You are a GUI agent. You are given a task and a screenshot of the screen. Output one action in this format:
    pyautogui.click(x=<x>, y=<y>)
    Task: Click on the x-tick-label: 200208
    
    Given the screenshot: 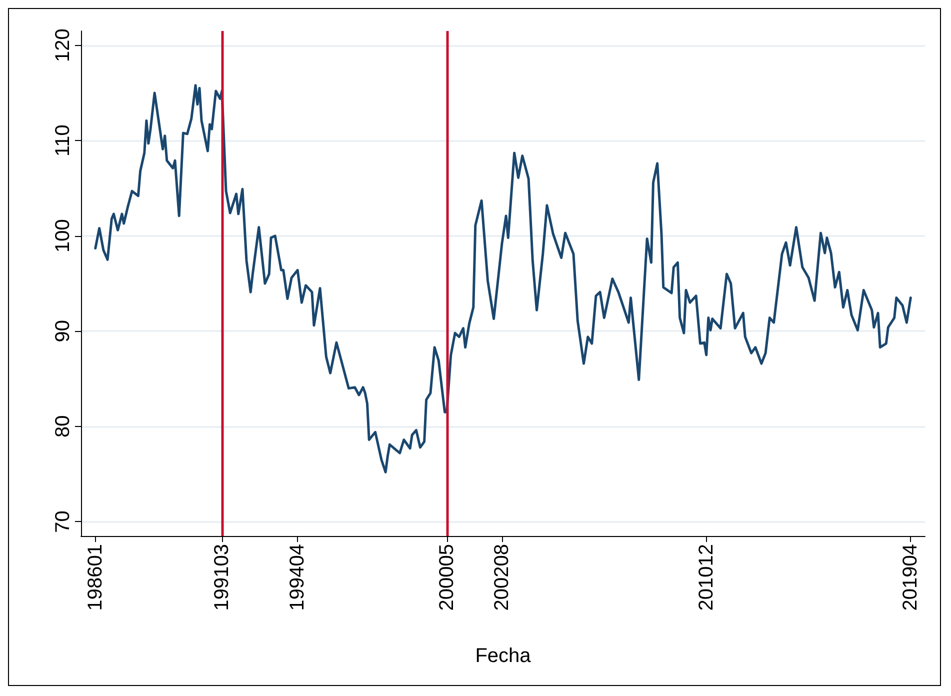 What is the action you would take?
    pyautogui.click(x=501, y=577)
    